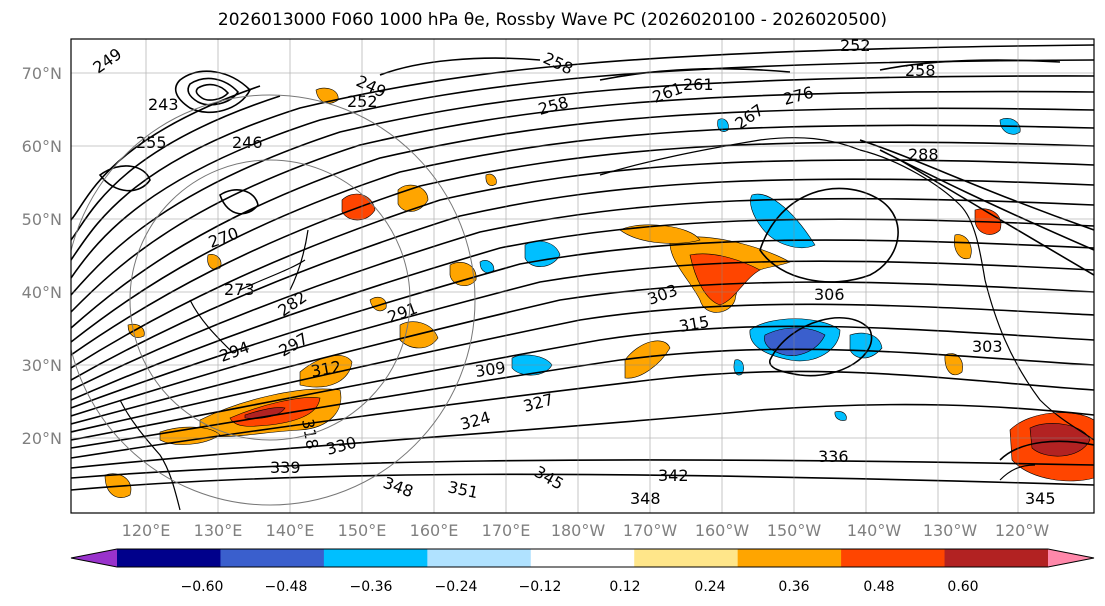  Describe the element at coordinates (239, 289) in the screenshot. I see `contour-label: 273` at that location.